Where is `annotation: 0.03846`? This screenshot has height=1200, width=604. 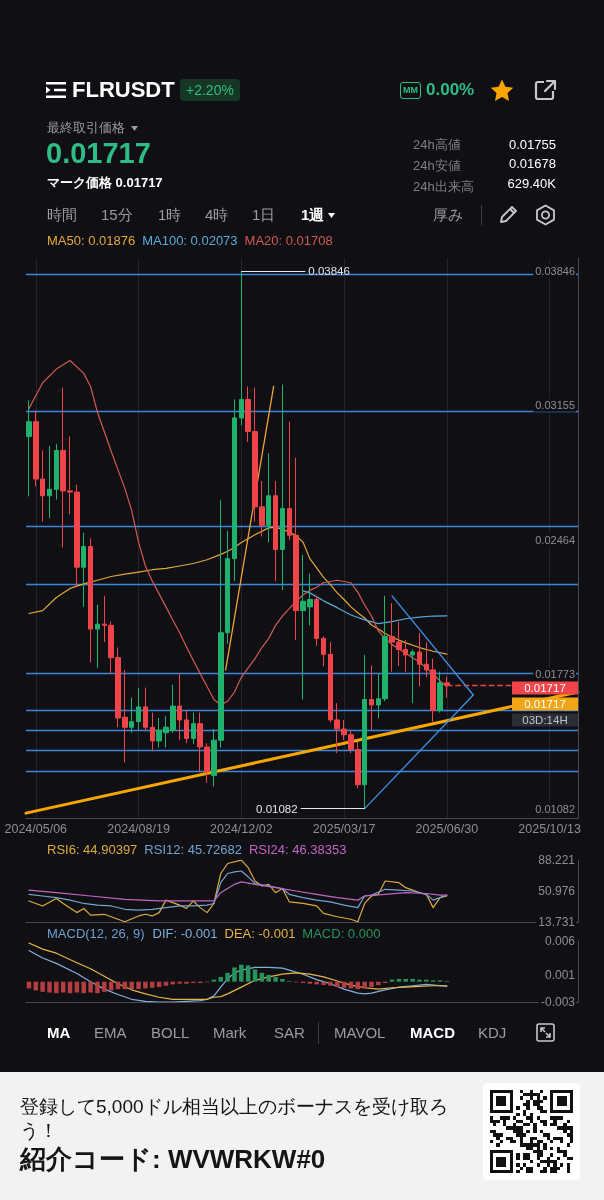
annotation: 0.03846 is located at coordinates (329, 270).